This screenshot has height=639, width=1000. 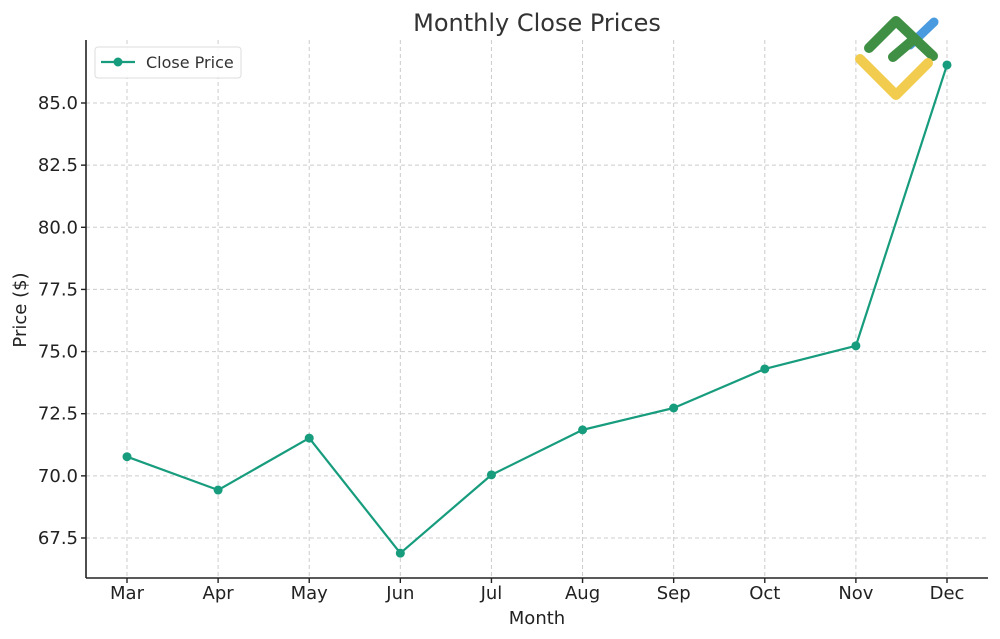 I want to click on y-tick-label: 80.0, so click(x=58, y=227).